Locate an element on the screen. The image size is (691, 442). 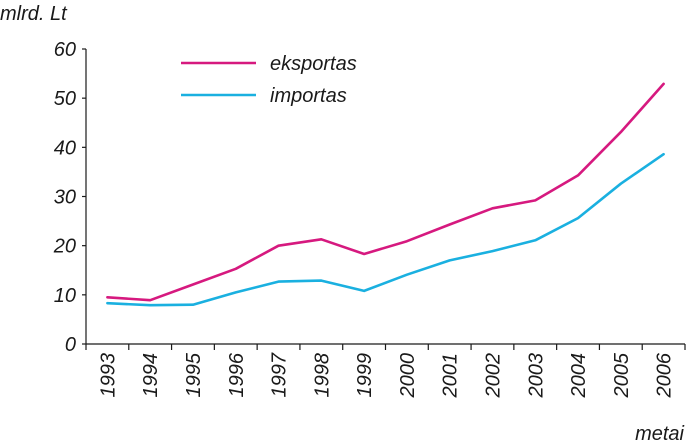
y-tick-label: 60 is located at coordinates (65, 50).